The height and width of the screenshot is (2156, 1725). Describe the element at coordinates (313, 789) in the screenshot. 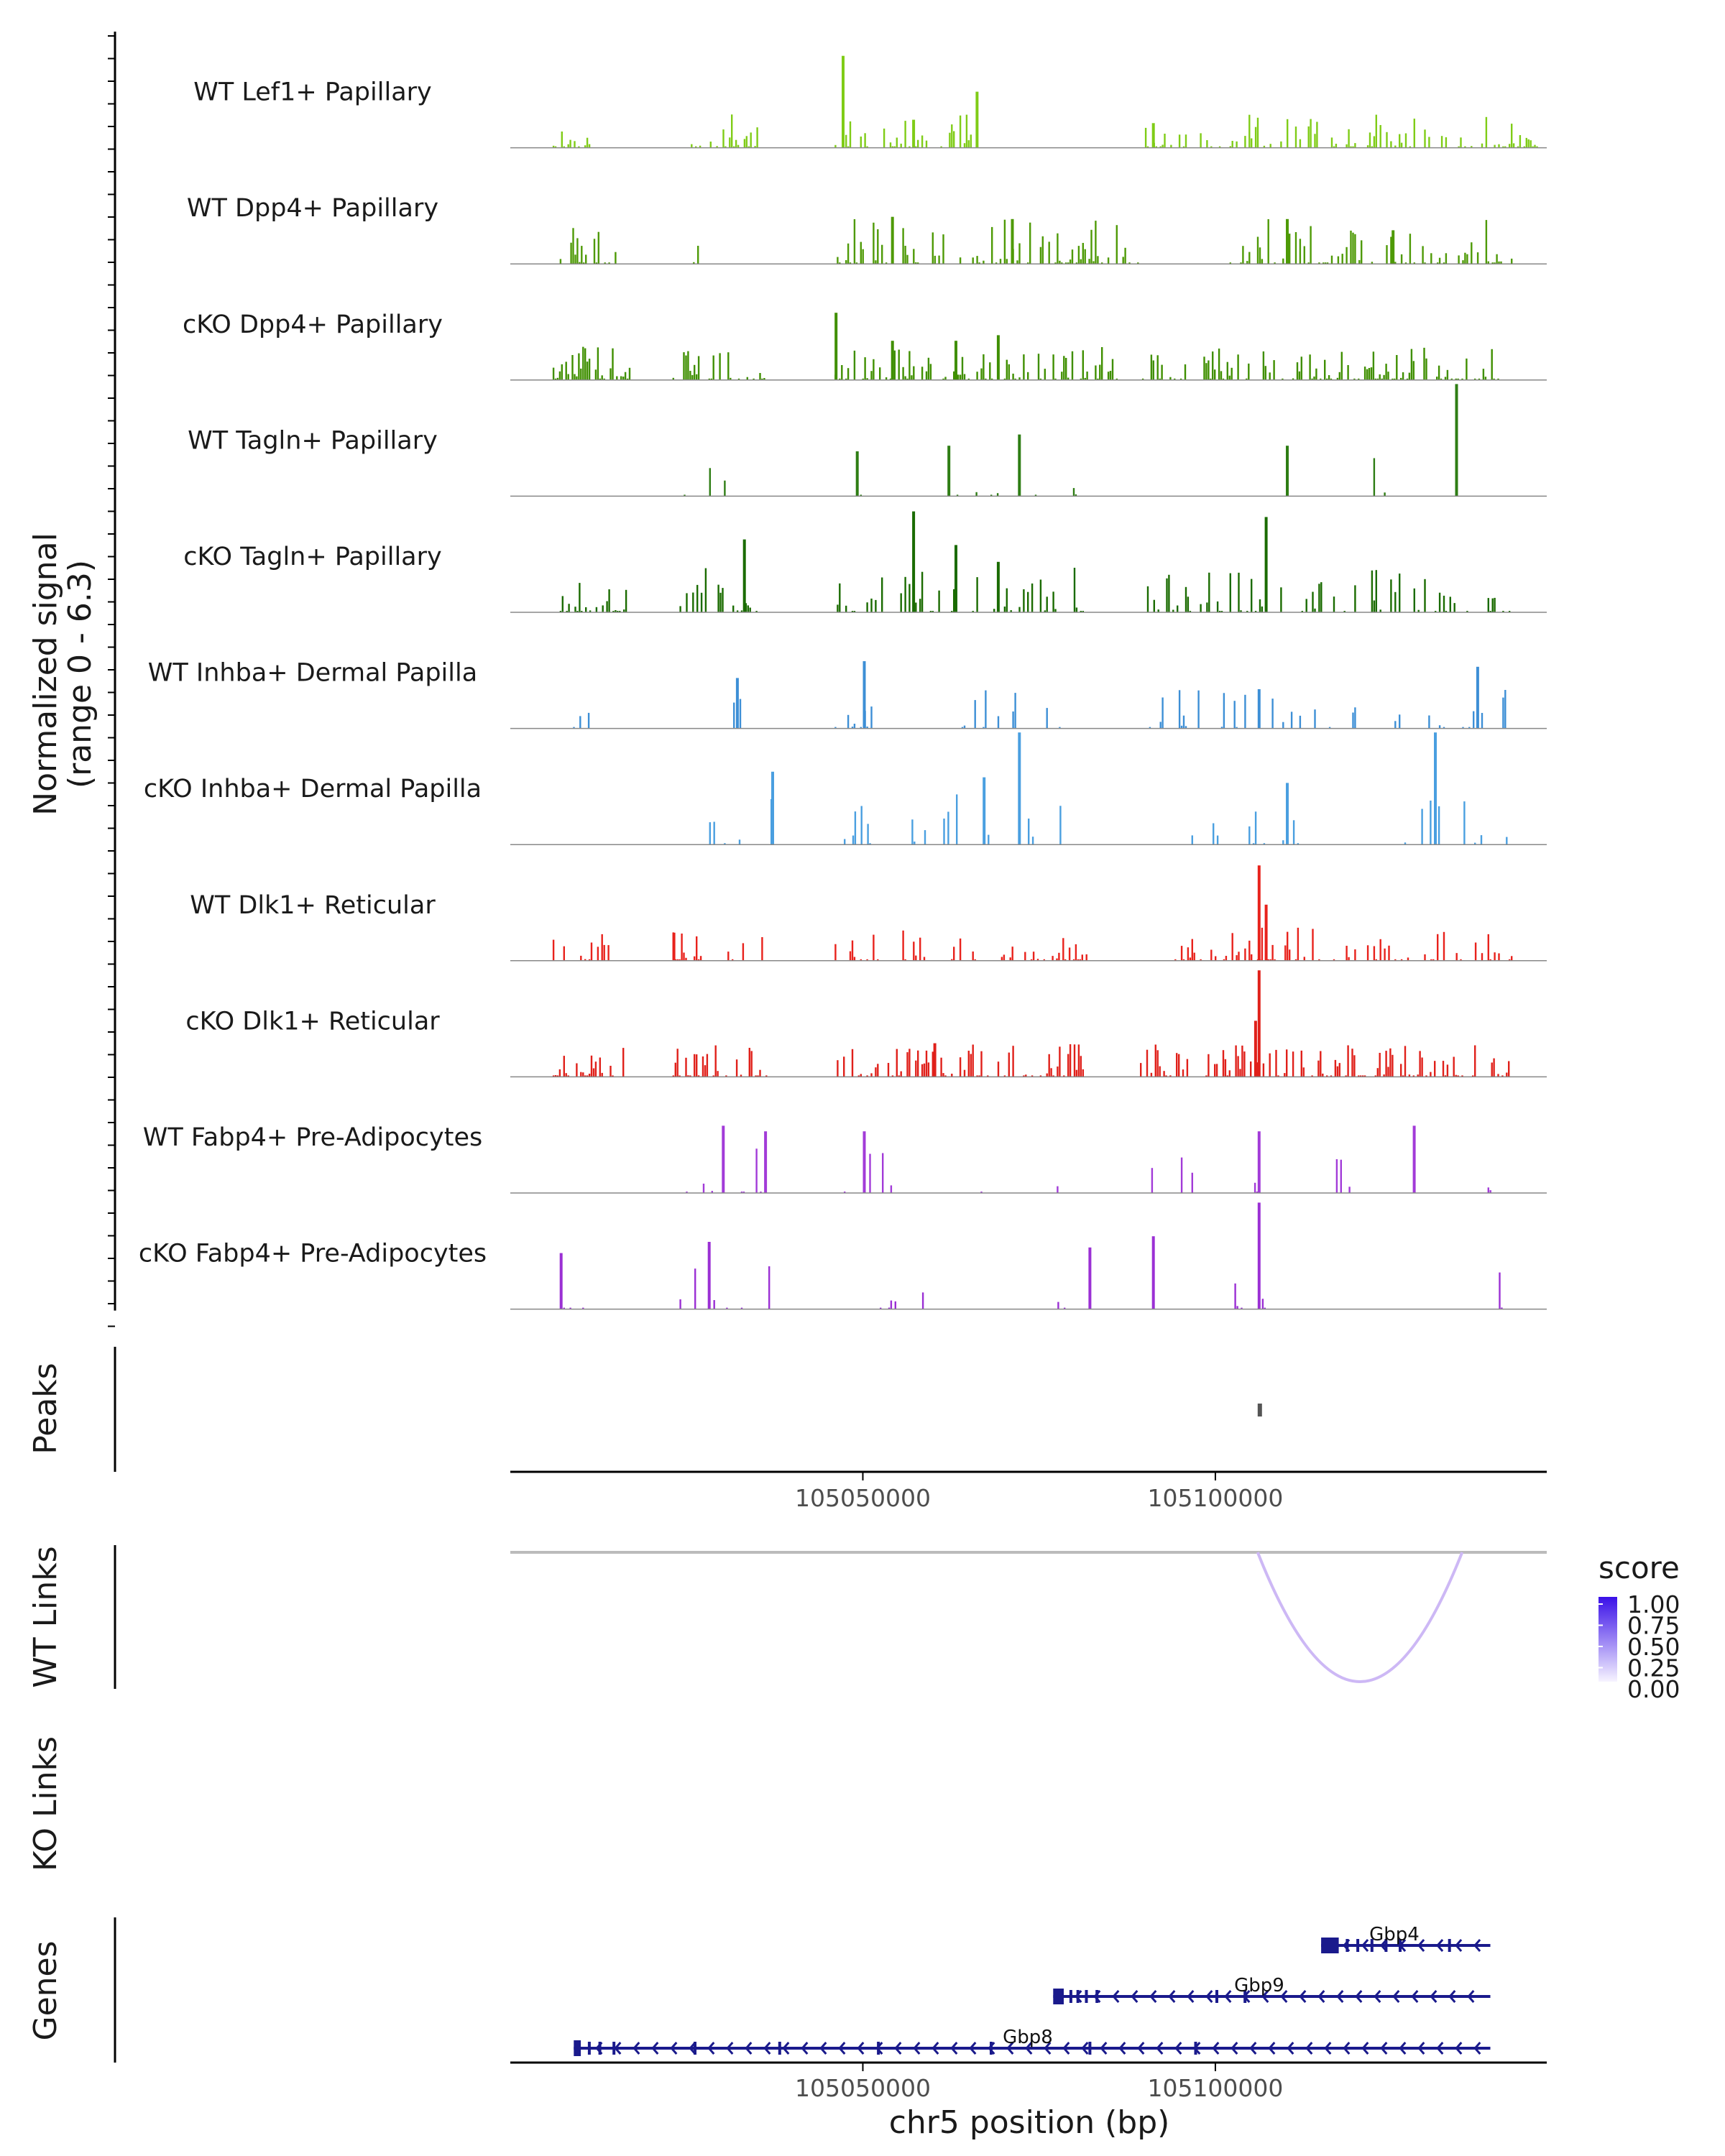

I see `track-label: cKO Inhba+ Dermal Papilla` at that location.